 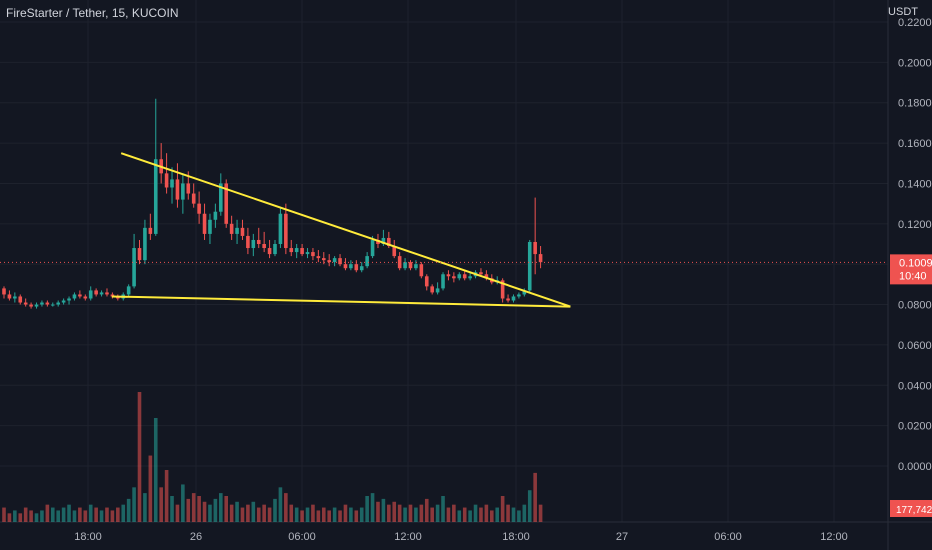 I want to click on price-tick-label: 0.0200, so click(x=915, y=427).